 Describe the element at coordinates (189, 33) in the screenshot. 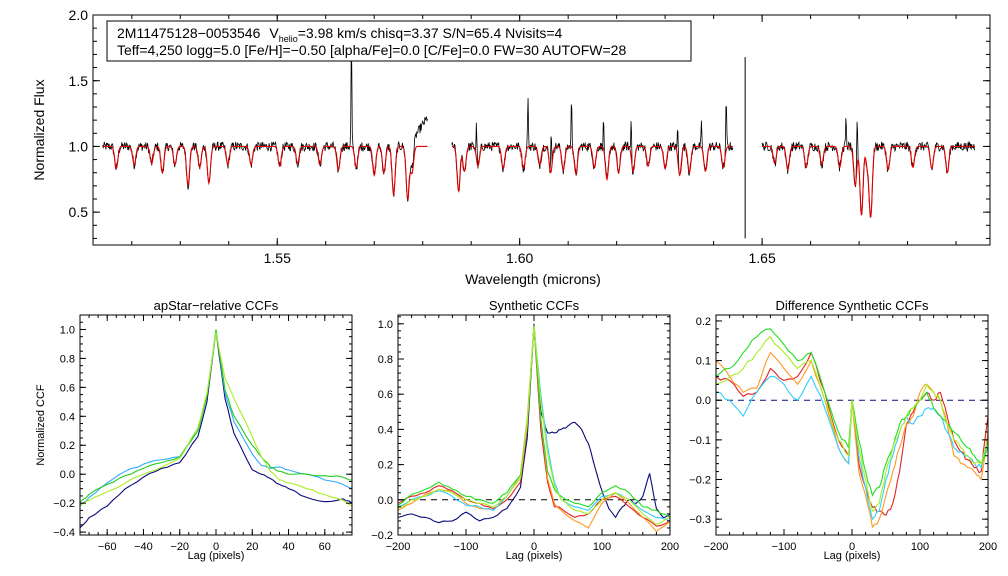

I see `annotation-star-id: 2M11475128−0053546` at that location.